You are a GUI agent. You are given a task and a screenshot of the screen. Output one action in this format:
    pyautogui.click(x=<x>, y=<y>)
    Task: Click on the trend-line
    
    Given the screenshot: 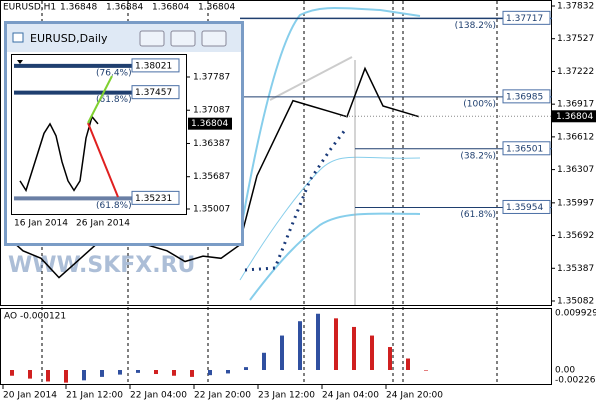 What is the action you would take?
    pyautogui.click(x=311, y=78)
    